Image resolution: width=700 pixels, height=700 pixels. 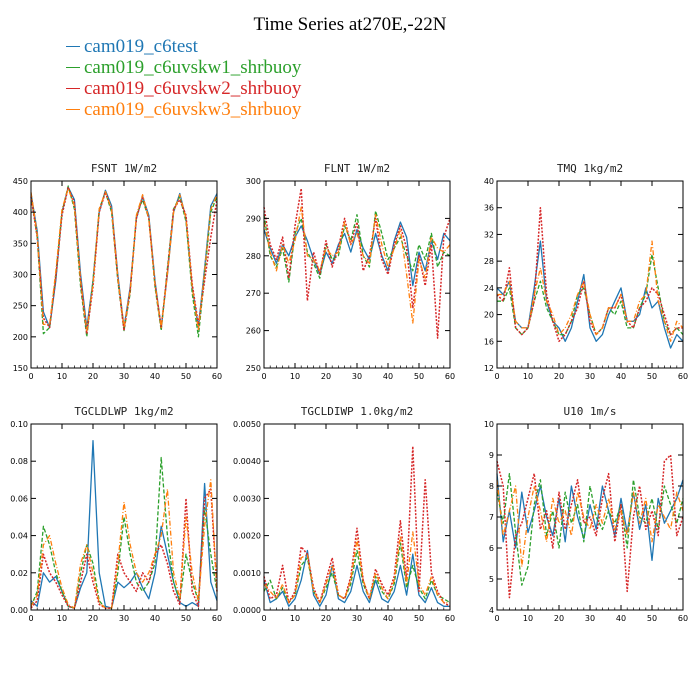 What do you see at coordinates (491, 548) in the screenshot?
I see `y-tick-label: 6` at bounding box center [491, 548].